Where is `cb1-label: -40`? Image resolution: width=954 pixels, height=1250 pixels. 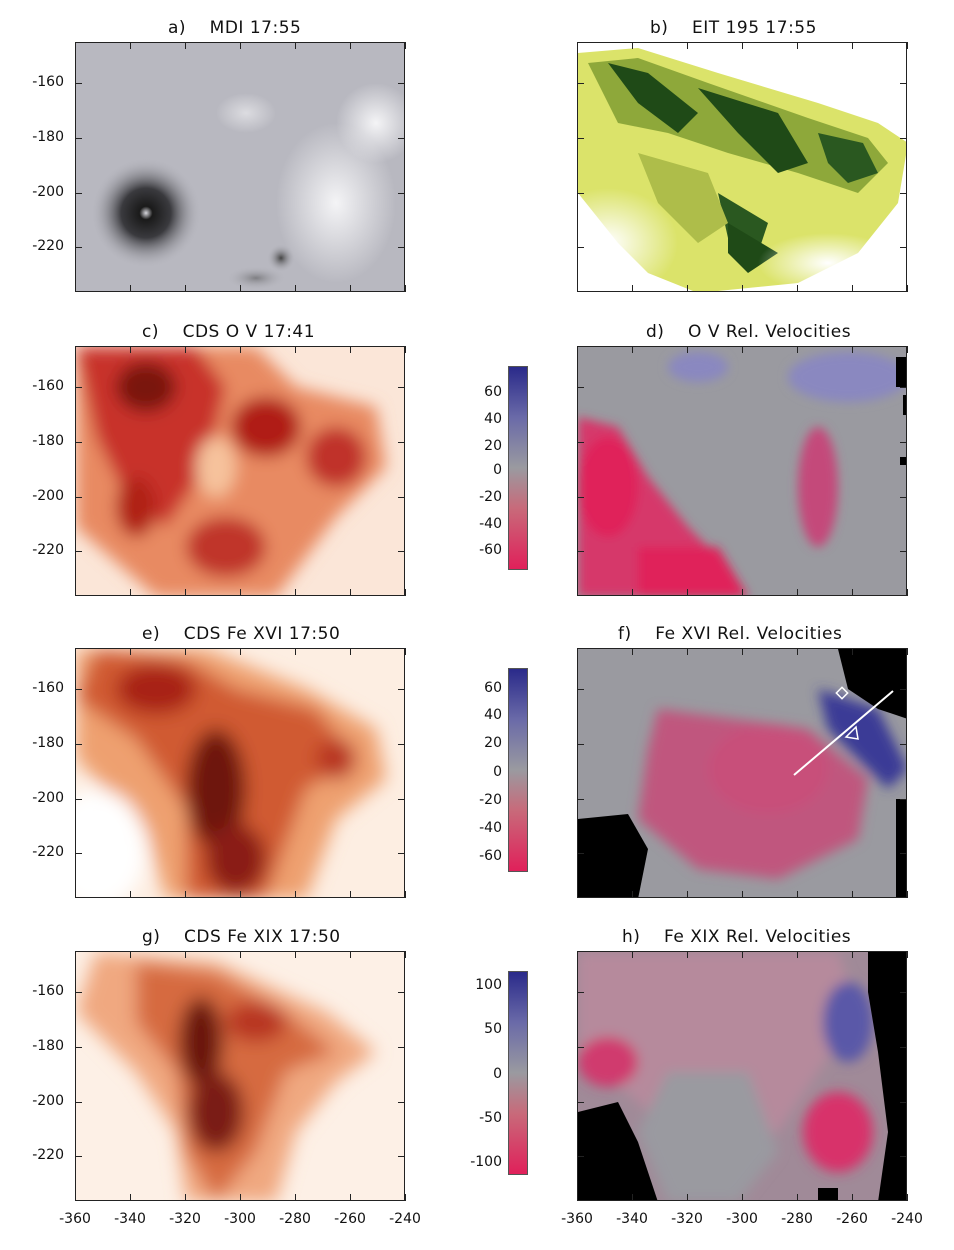 cb1-label: -40 is located at coordinates (490, 524).